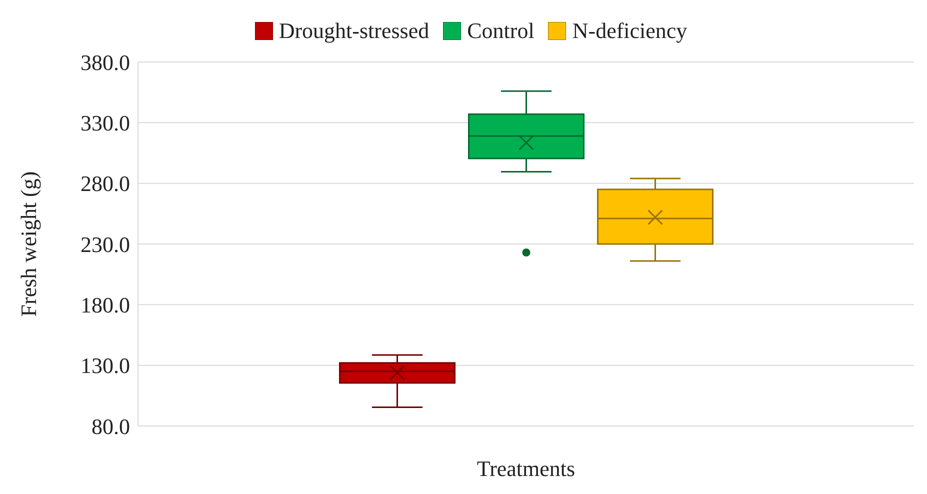 The height and width of the screenshot is (494, 927). What do you see at coordinates (526, 468) in the screenshot?
I see `x-axis-title: Treatments` at bounding box center [526, 468].